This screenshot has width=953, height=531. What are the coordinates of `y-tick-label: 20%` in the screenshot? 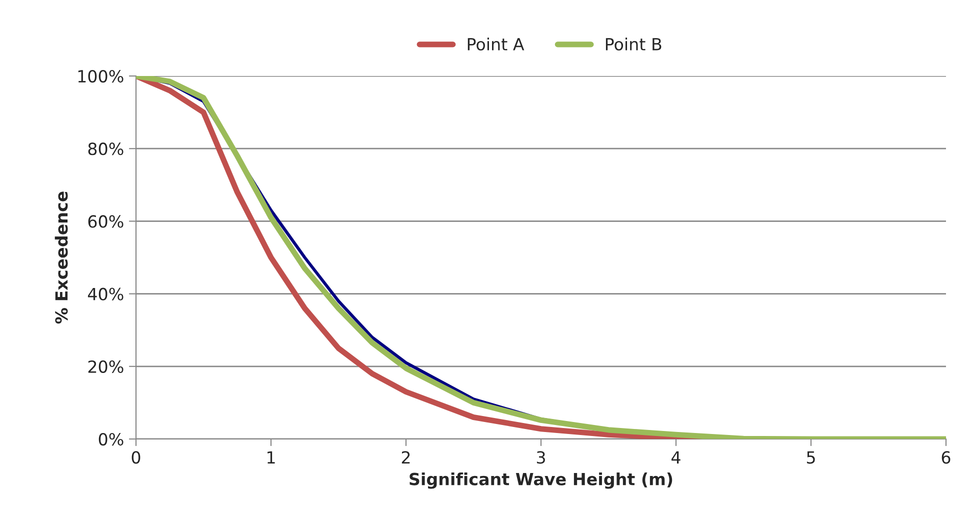 It's located at (106, 366).